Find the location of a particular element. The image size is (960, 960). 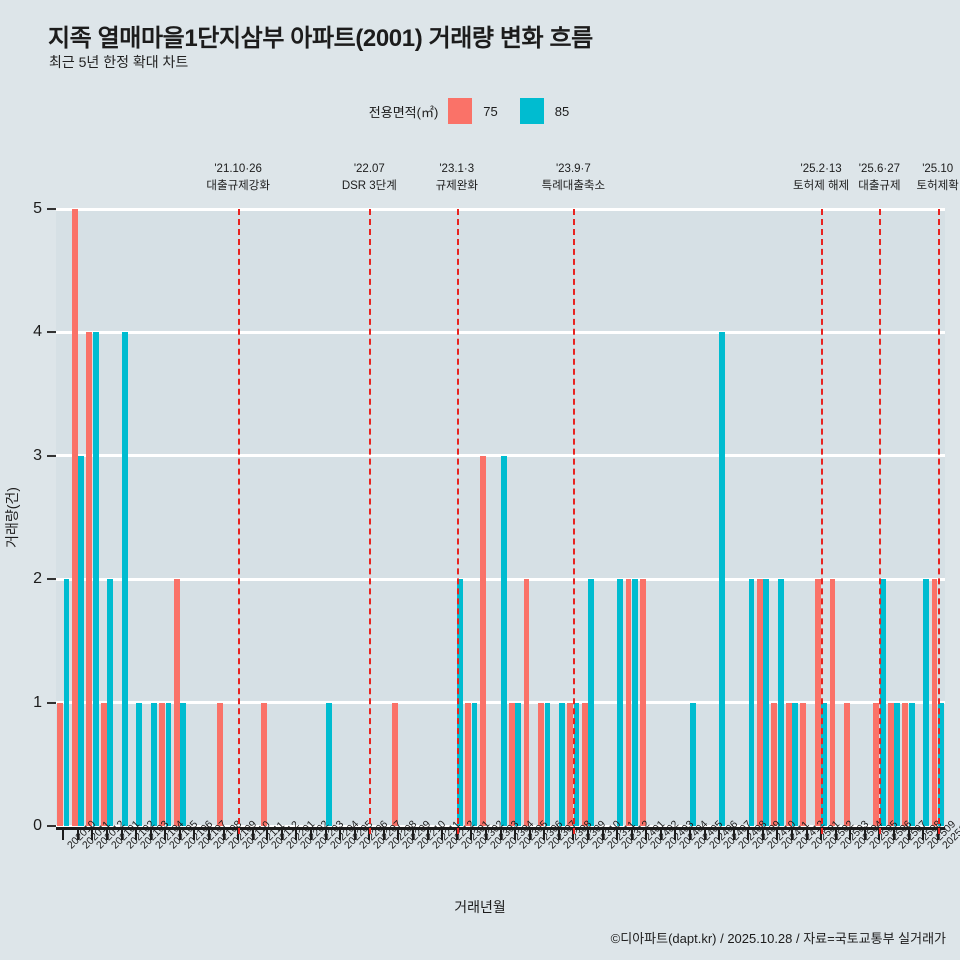

legend-label-85: 85 is located at coordinates (562, 111).